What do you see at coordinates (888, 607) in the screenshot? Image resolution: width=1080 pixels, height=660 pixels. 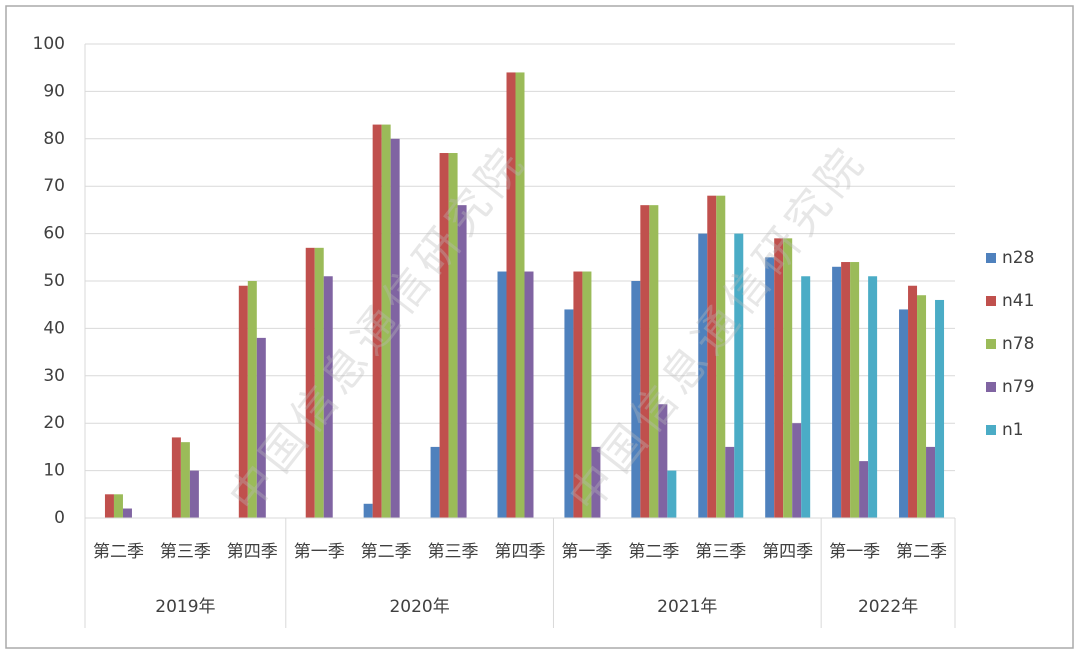 I see `group-label: 2022年` at bounding box center [888, 607].